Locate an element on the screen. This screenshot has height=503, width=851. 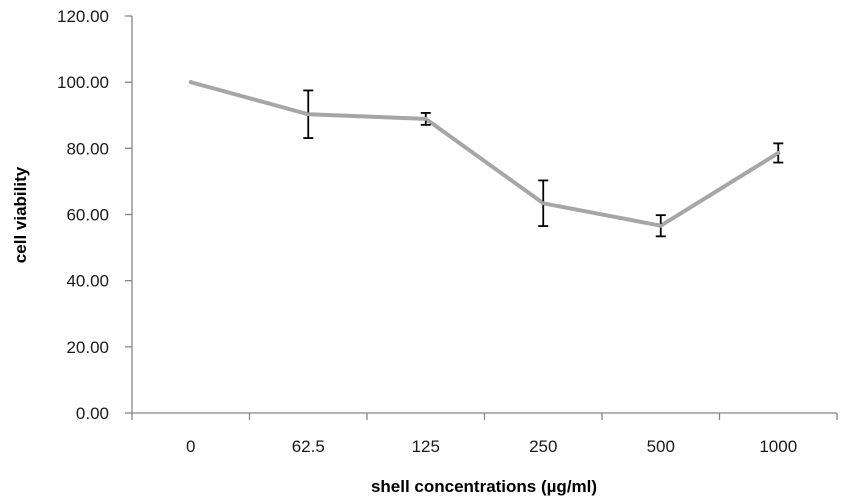
x-axis-title: shell concentrations (µg/ml) is located at coordinates (484, 486).